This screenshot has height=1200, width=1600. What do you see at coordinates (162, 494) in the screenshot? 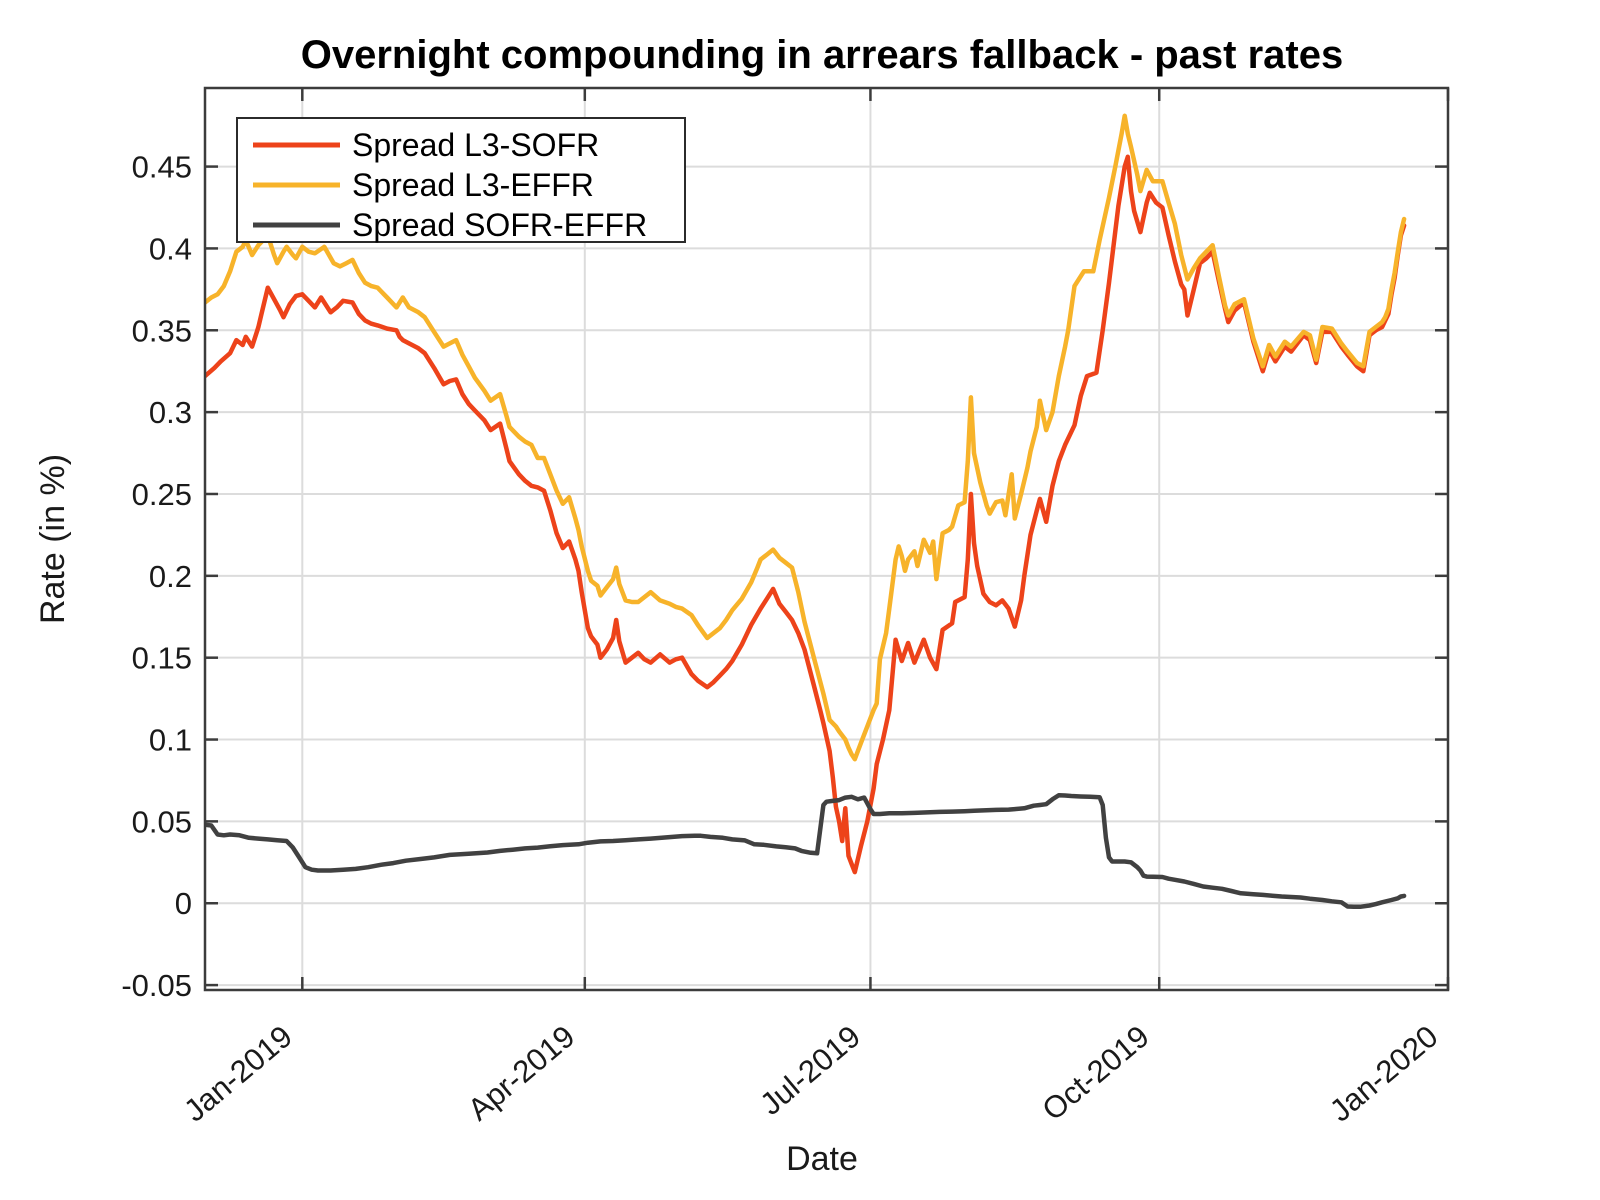
I see `y-tick-label: 0.25` at bounding box center [162, 494].